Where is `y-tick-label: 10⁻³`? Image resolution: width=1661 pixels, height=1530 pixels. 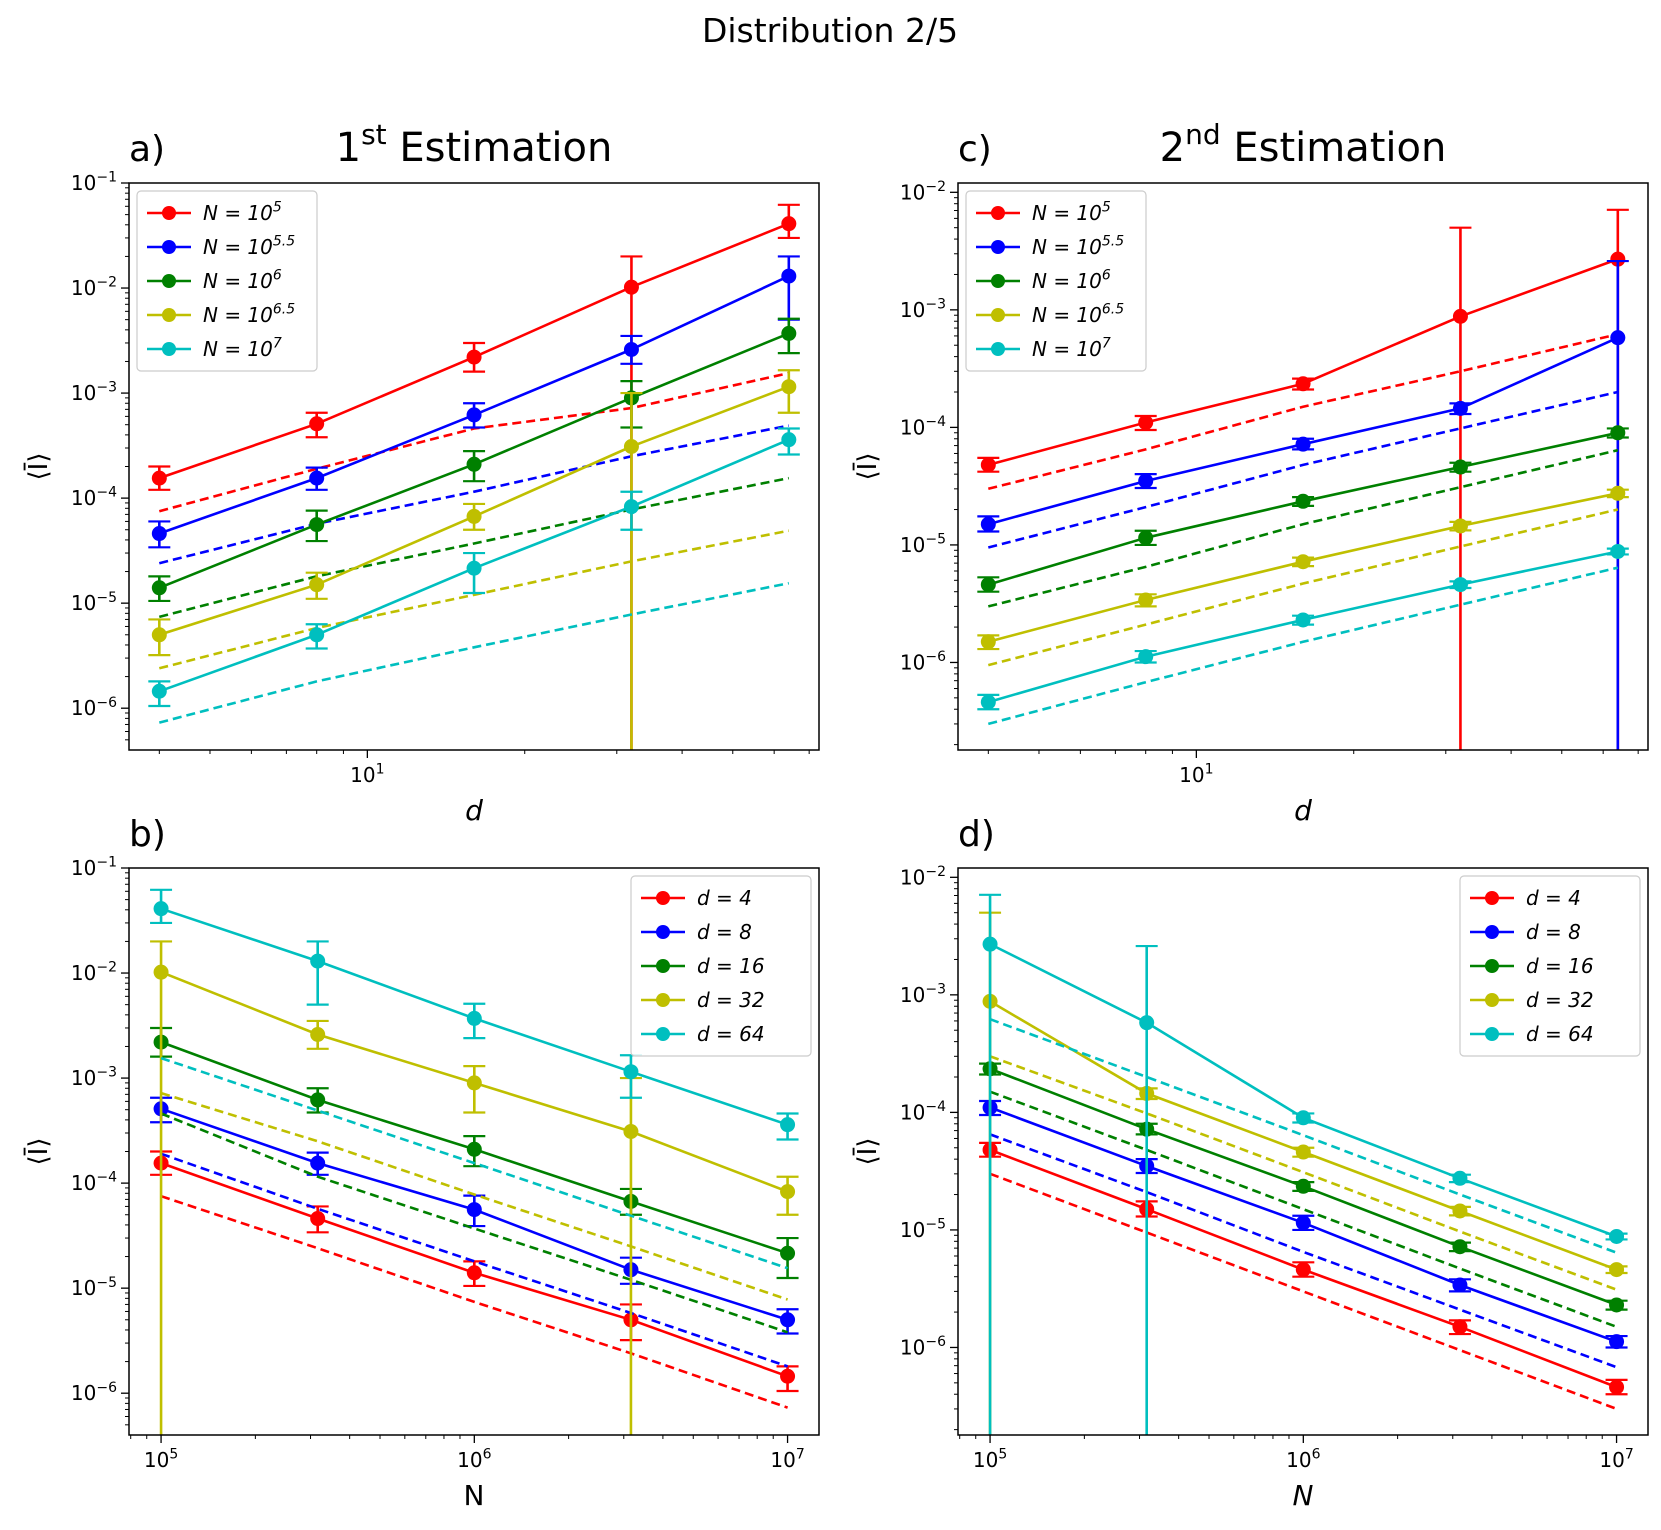
y-tick-label: 10⁻³ is located at coordinates (94, 1077).